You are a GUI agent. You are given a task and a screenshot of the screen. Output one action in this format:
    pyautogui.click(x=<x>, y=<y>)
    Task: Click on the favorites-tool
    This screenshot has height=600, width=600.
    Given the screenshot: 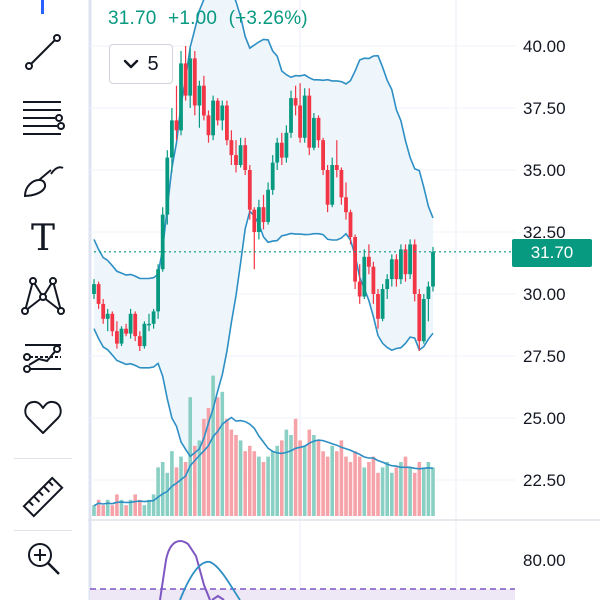 What is the action you would take?
    pyautogui.click(x=43, y=417)
    